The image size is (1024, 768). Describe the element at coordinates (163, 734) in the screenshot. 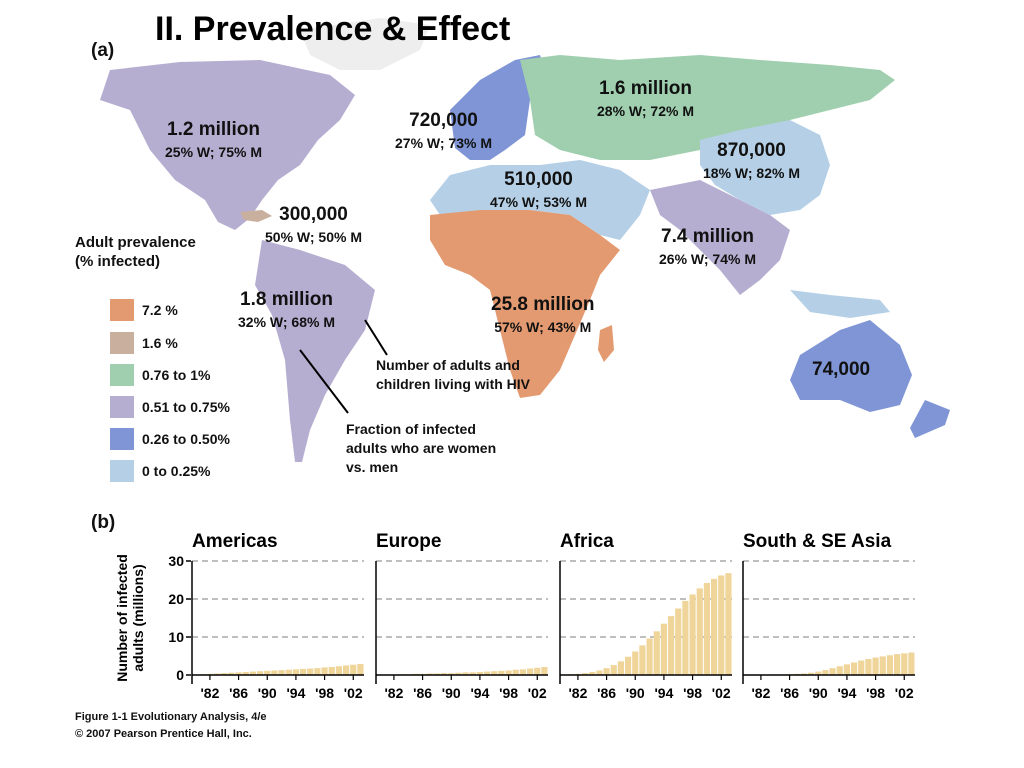

I see `copyright-notice: © 2007 Pearson Prentice Hall, Inc.` at that location.